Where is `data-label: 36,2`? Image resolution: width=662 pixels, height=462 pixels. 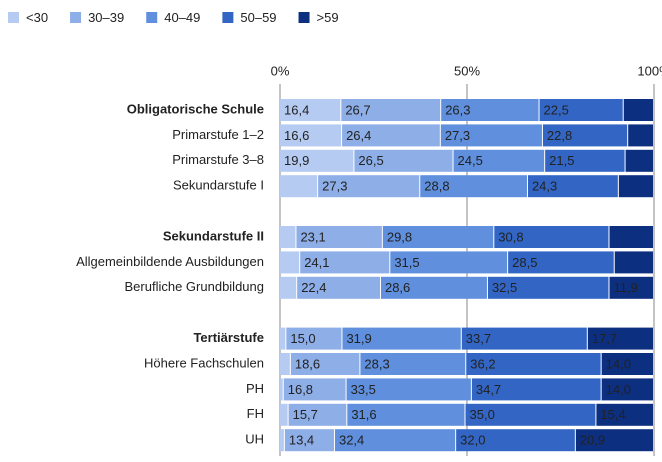
data-label: 36,2 is located at coordinates (482, 363).